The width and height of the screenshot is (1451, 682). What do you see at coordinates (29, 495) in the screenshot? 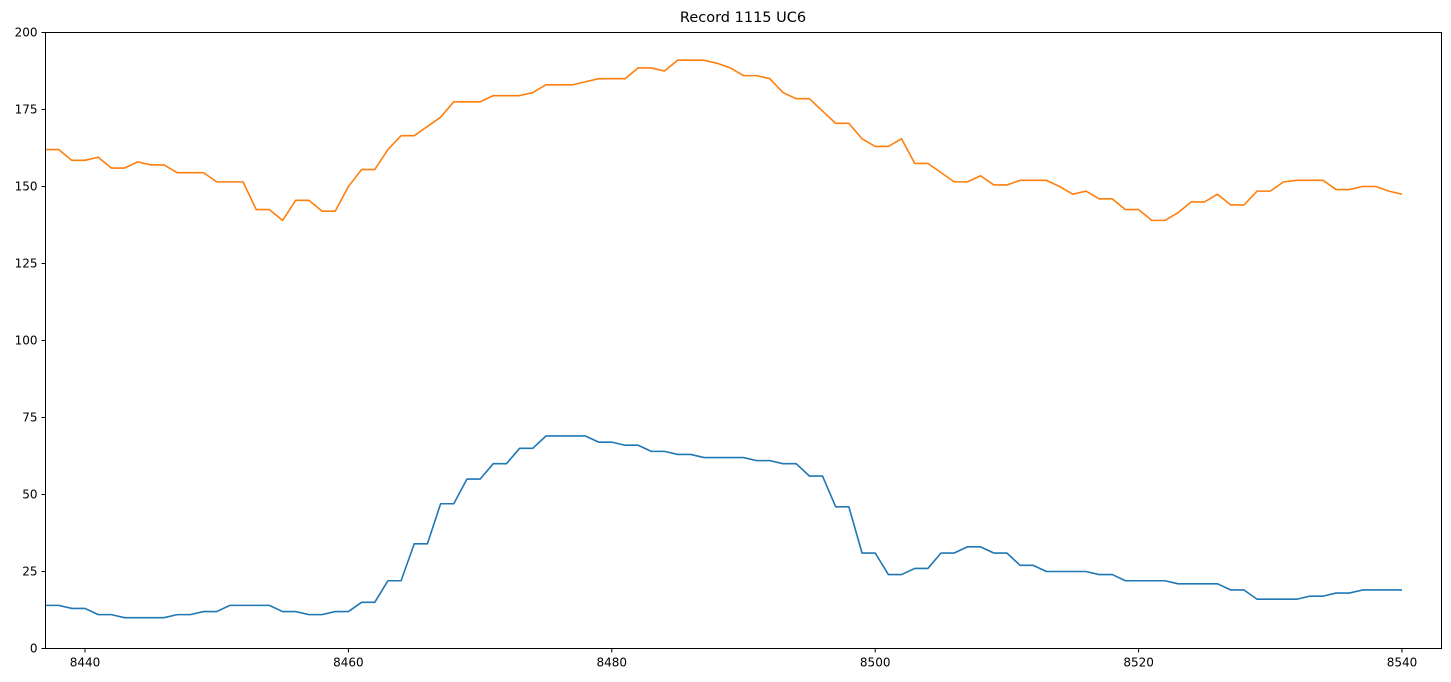
I see `y-tick-label: 50` at bounding box center [29, 495].